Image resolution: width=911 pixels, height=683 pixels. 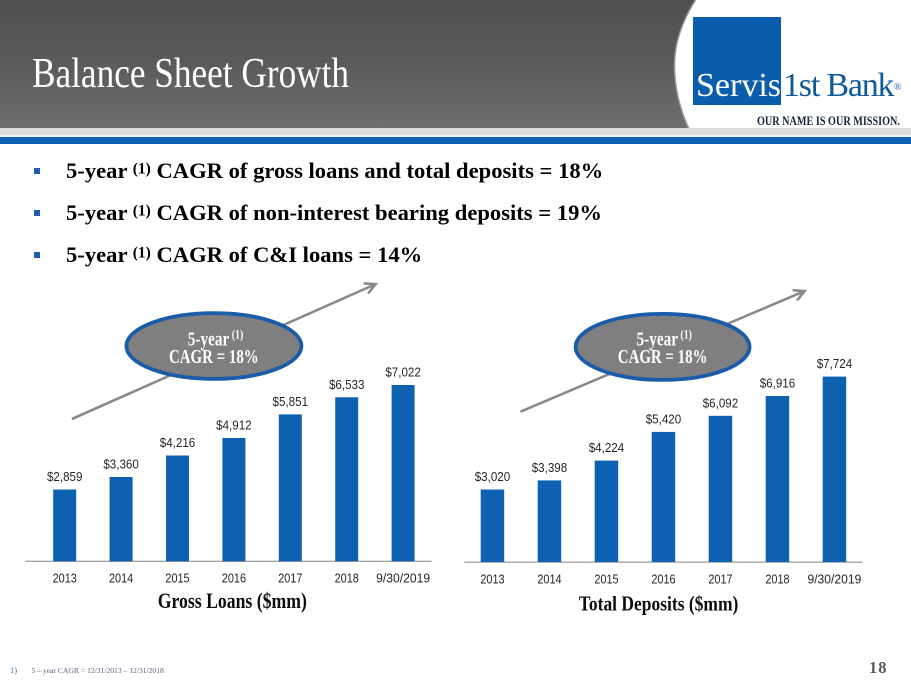 What do you see at coordinates (232, 600) in the screenshot?
I see `svg-text: Gross Loans ($mm)` at bounding box center [232, 600].